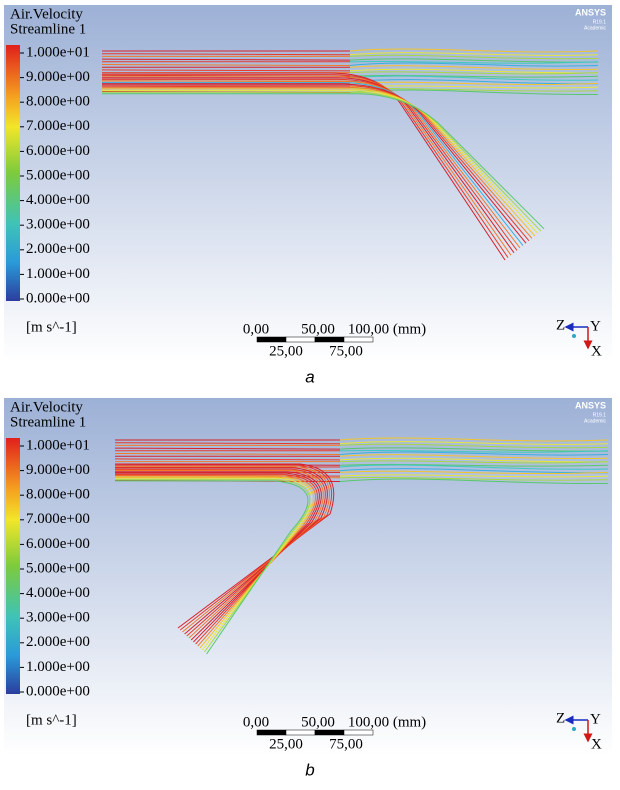  What do you see at coordinates (58, 200) in the screenshot?
I see `legend-label: 4.000e+00` at bounding box center [58, 200].